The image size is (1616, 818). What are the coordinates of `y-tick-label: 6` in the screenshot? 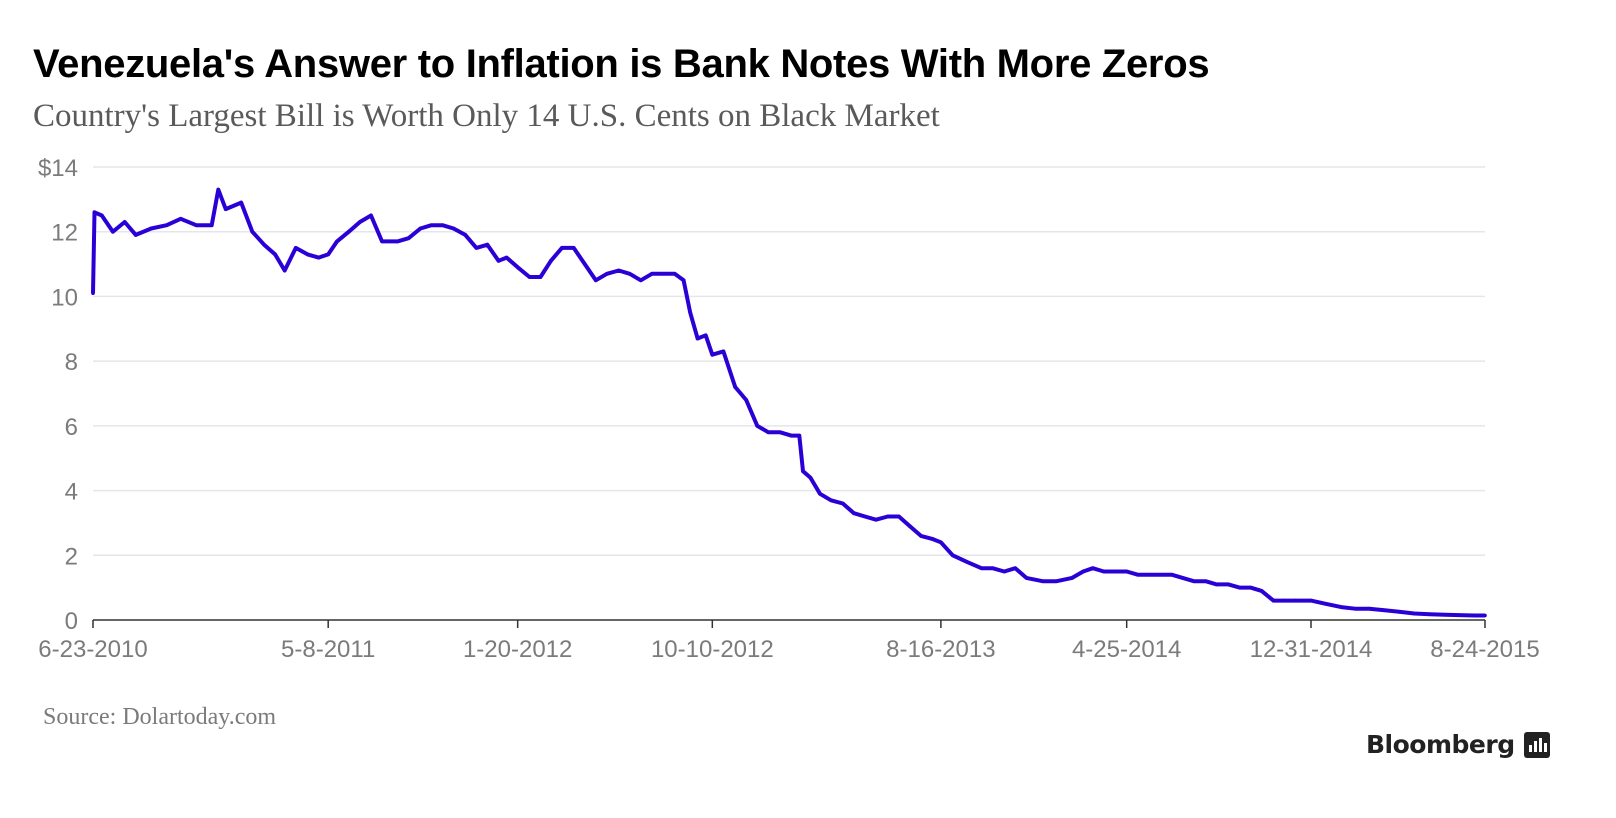 It's located at (71, 427).